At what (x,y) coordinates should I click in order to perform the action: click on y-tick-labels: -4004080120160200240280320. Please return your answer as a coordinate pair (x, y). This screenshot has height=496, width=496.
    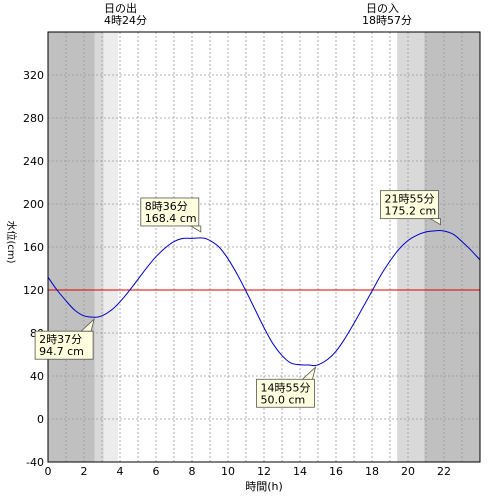
    Looking at the image, I should click on (33, 269).